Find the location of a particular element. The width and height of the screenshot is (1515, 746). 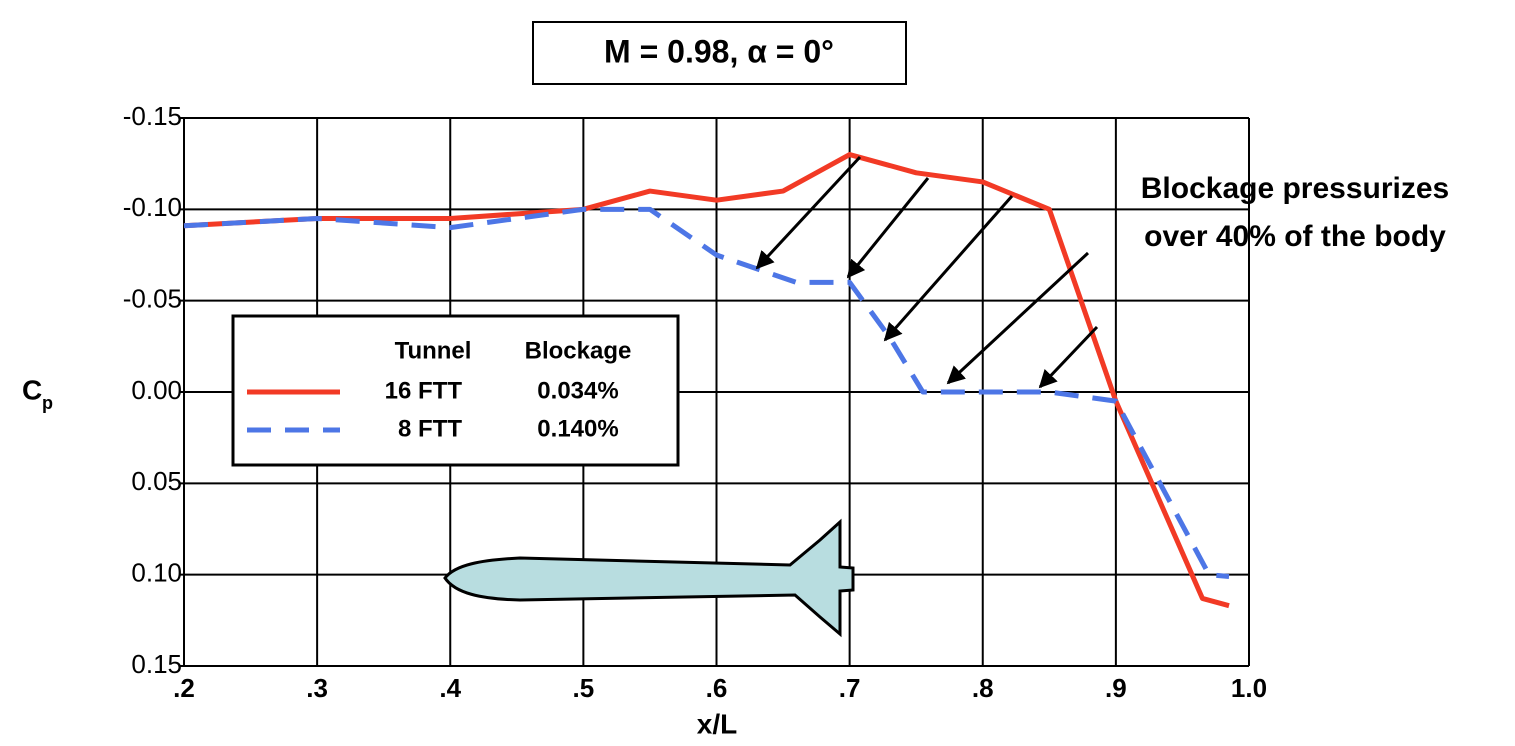

y-tick-label: 0.00 is located at coordinates (156, 390).